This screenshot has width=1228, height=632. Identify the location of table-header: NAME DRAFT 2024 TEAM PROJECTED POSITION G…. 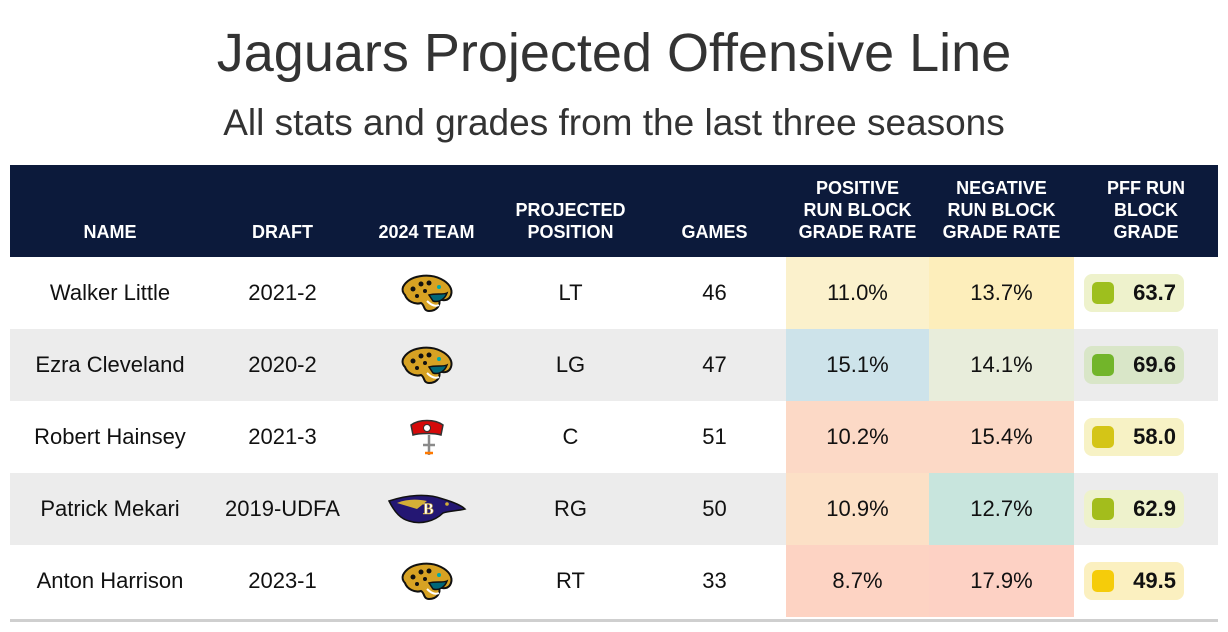
(614, 211).